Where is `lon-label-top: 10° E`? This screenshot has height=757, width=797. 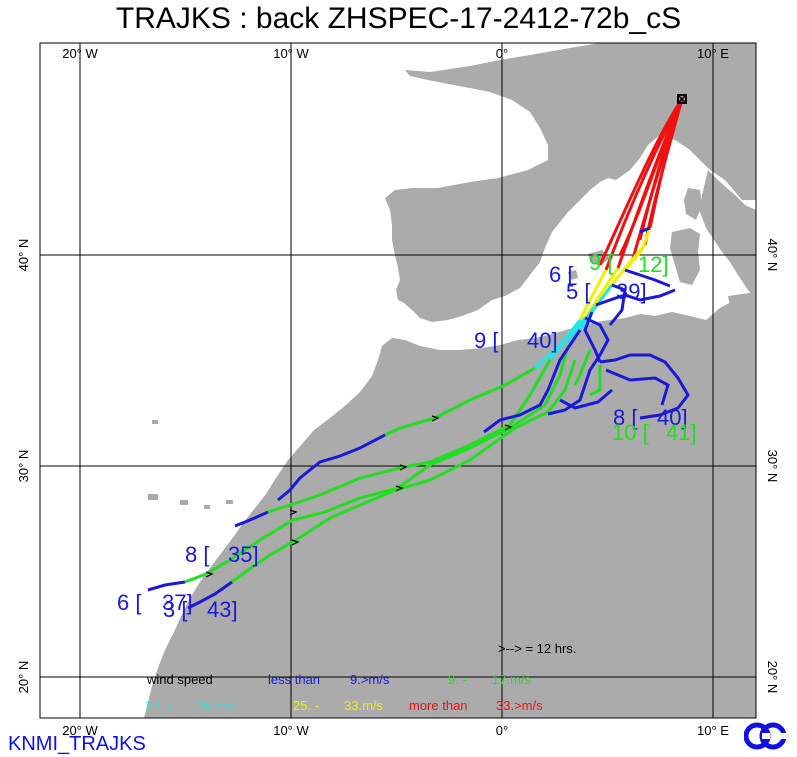
lon-label-top: 10° E is located at coordinates (713, 53).